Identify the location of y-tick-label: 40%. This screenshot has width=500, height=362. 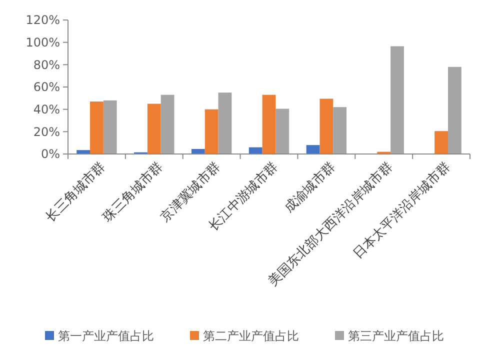
(46, 109).